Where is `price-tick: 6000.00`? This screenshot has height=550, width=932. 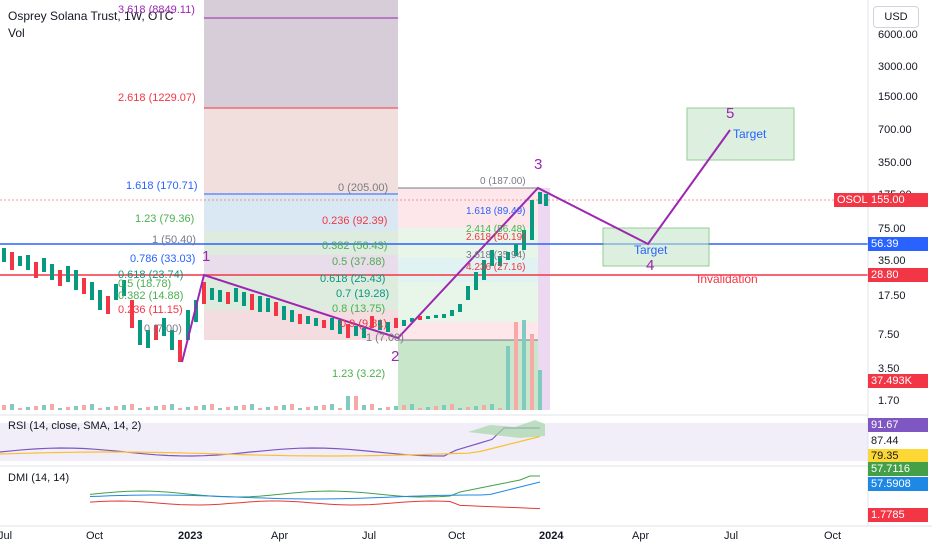
price-tick: 6000.00 is located at coordinates (898, 35).